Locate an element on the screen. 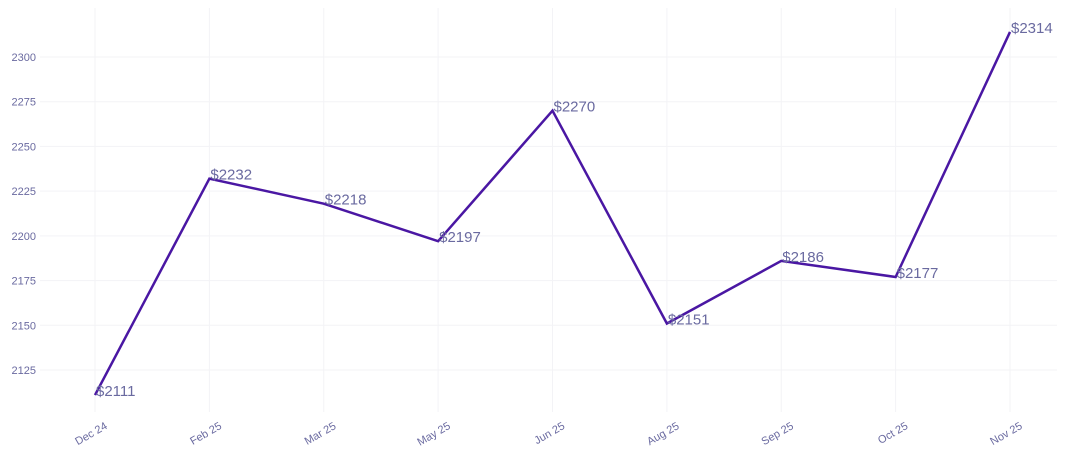 This screenshot has height=465, width=1070. data-label: $2270 is located at coordinates (575, 107).